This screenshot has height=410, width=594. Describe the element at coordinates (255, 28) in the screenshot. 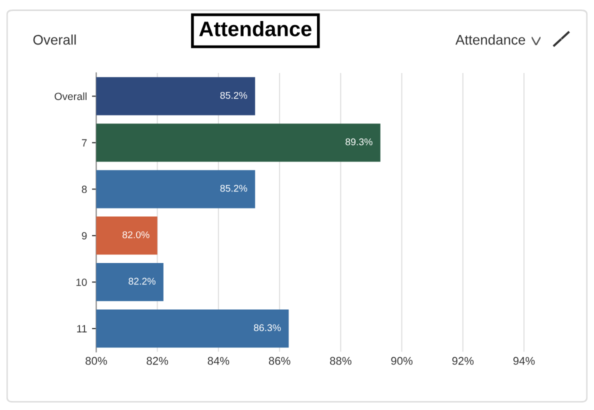

I see `chart-title: Attendance` at that location.